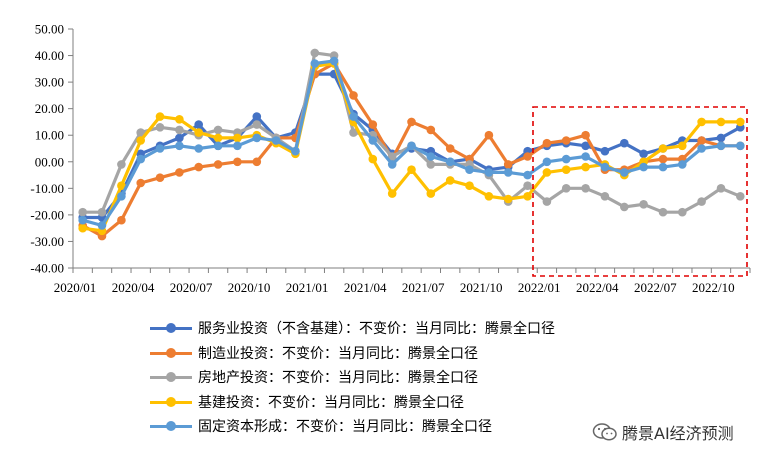 The image size is (779, 465). I want to click on legend-label: 基建投资：不变价：当月同比：腾景全口径, so click(331, 402).